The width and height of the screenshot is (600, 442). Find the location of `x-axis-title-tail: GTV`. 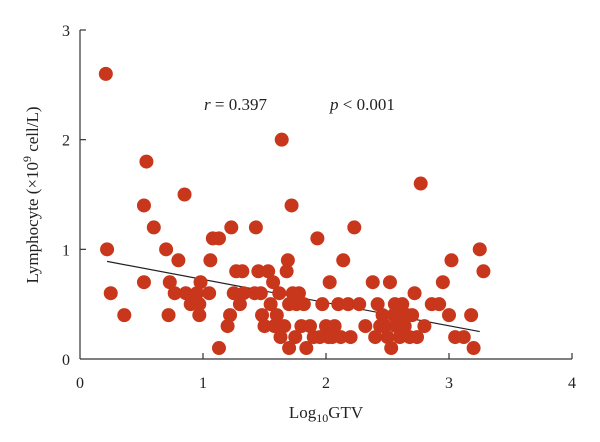

x-axis-title-tail: GTV is located at coordinates (346, 412).